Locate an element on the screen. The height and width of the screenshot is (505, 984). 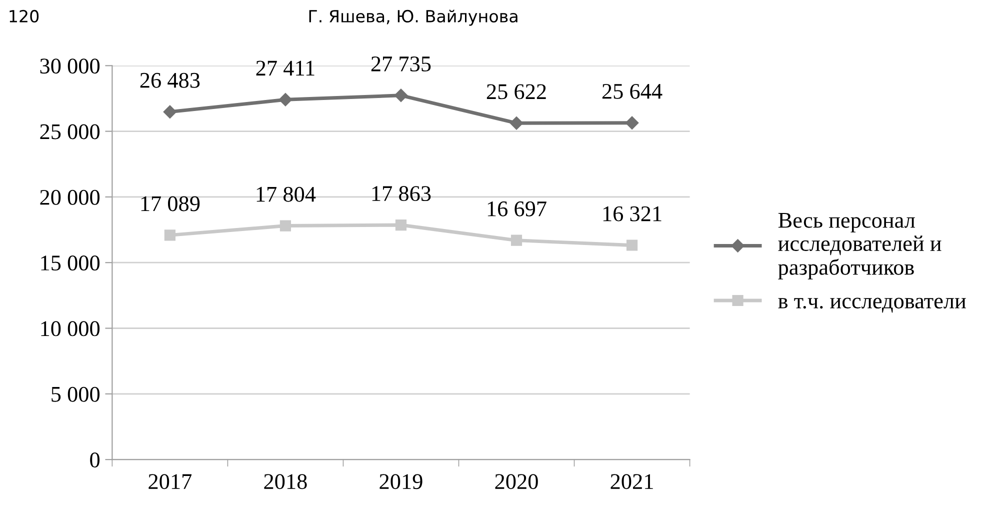
x-tick-label: 2021 is located at coordinates (631, 482).